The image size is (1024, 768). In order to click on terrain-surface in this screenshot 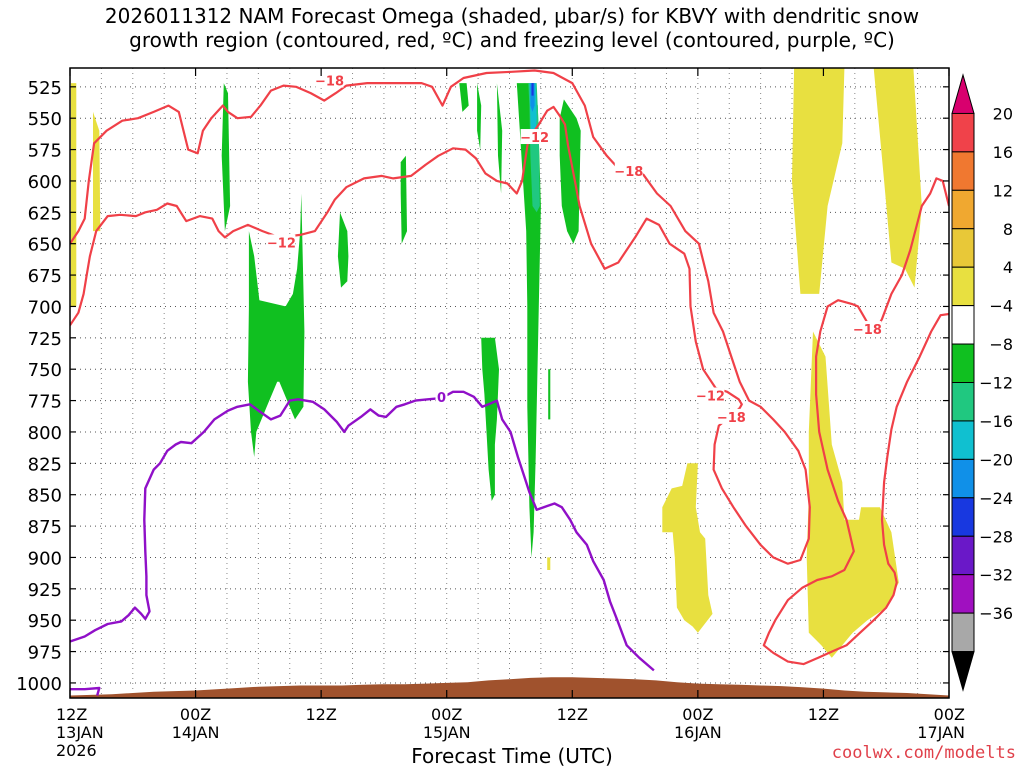, I will do `click(509, 687)`.